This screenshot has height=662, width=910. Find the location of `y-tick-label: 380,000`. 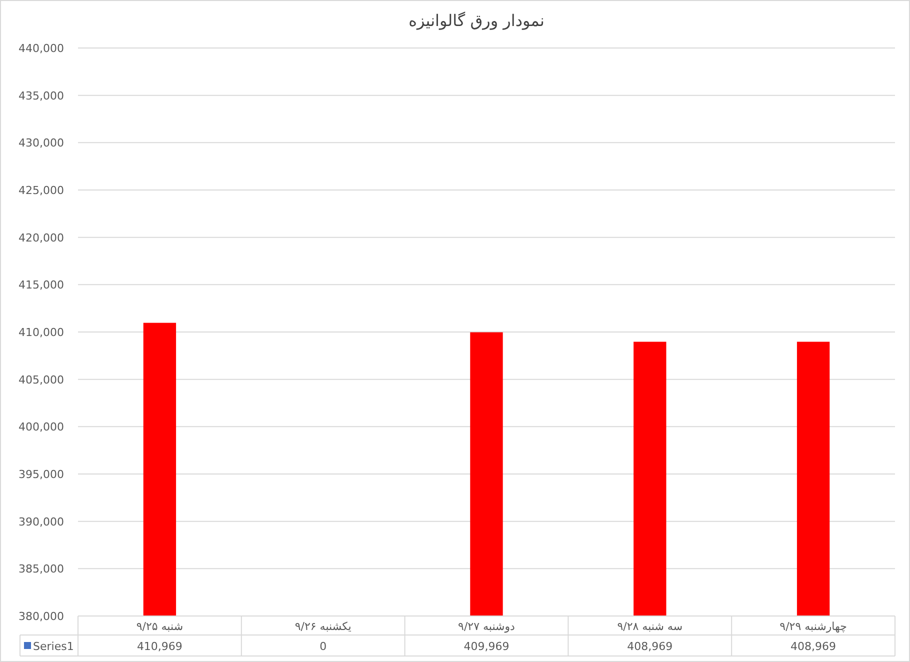

y-tick-label: 380,000 is located at coordinates (41, 616).